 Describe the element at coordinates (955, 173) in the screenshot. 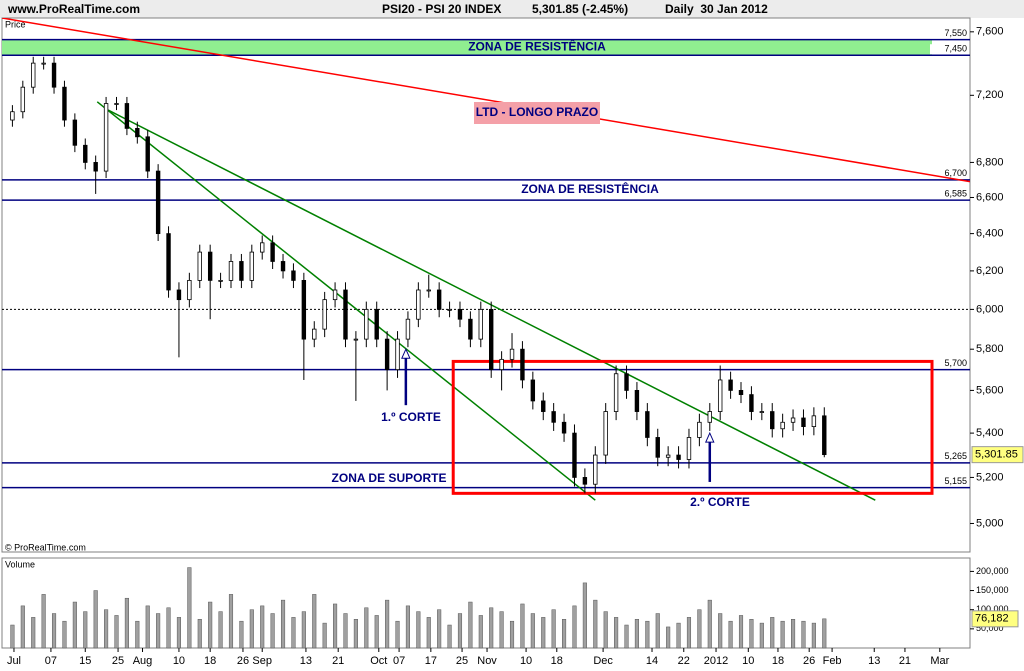

I see `level-label: 6,700` at that location.